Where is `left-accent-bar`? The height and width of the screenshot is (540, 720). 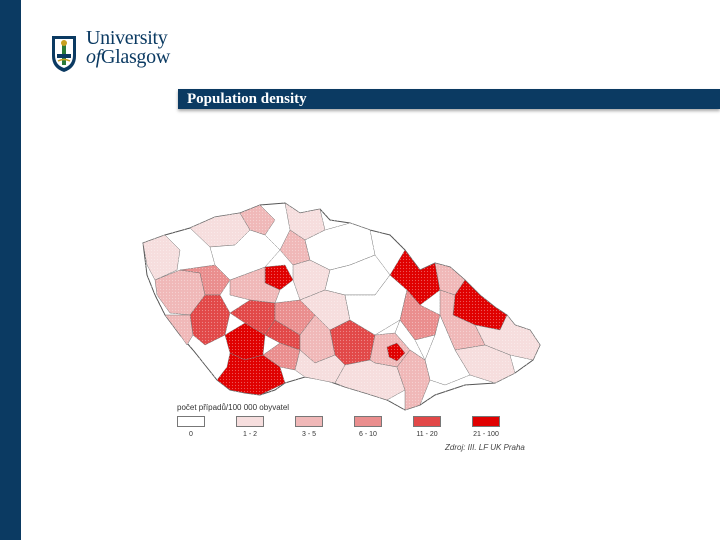 left-accent-bar is located at coordinates (10, 270).